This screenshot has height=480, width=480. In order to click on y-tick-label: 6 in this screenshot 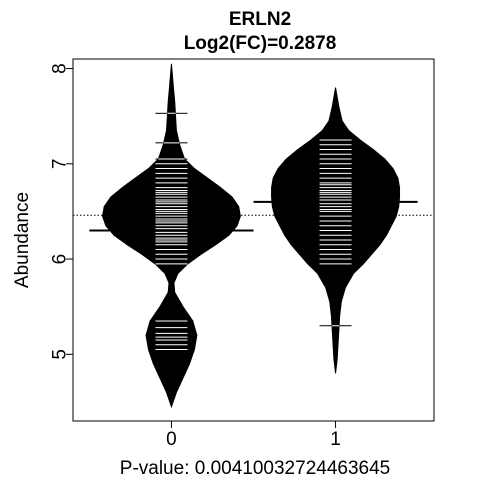, I will do `click(60, 259)`.